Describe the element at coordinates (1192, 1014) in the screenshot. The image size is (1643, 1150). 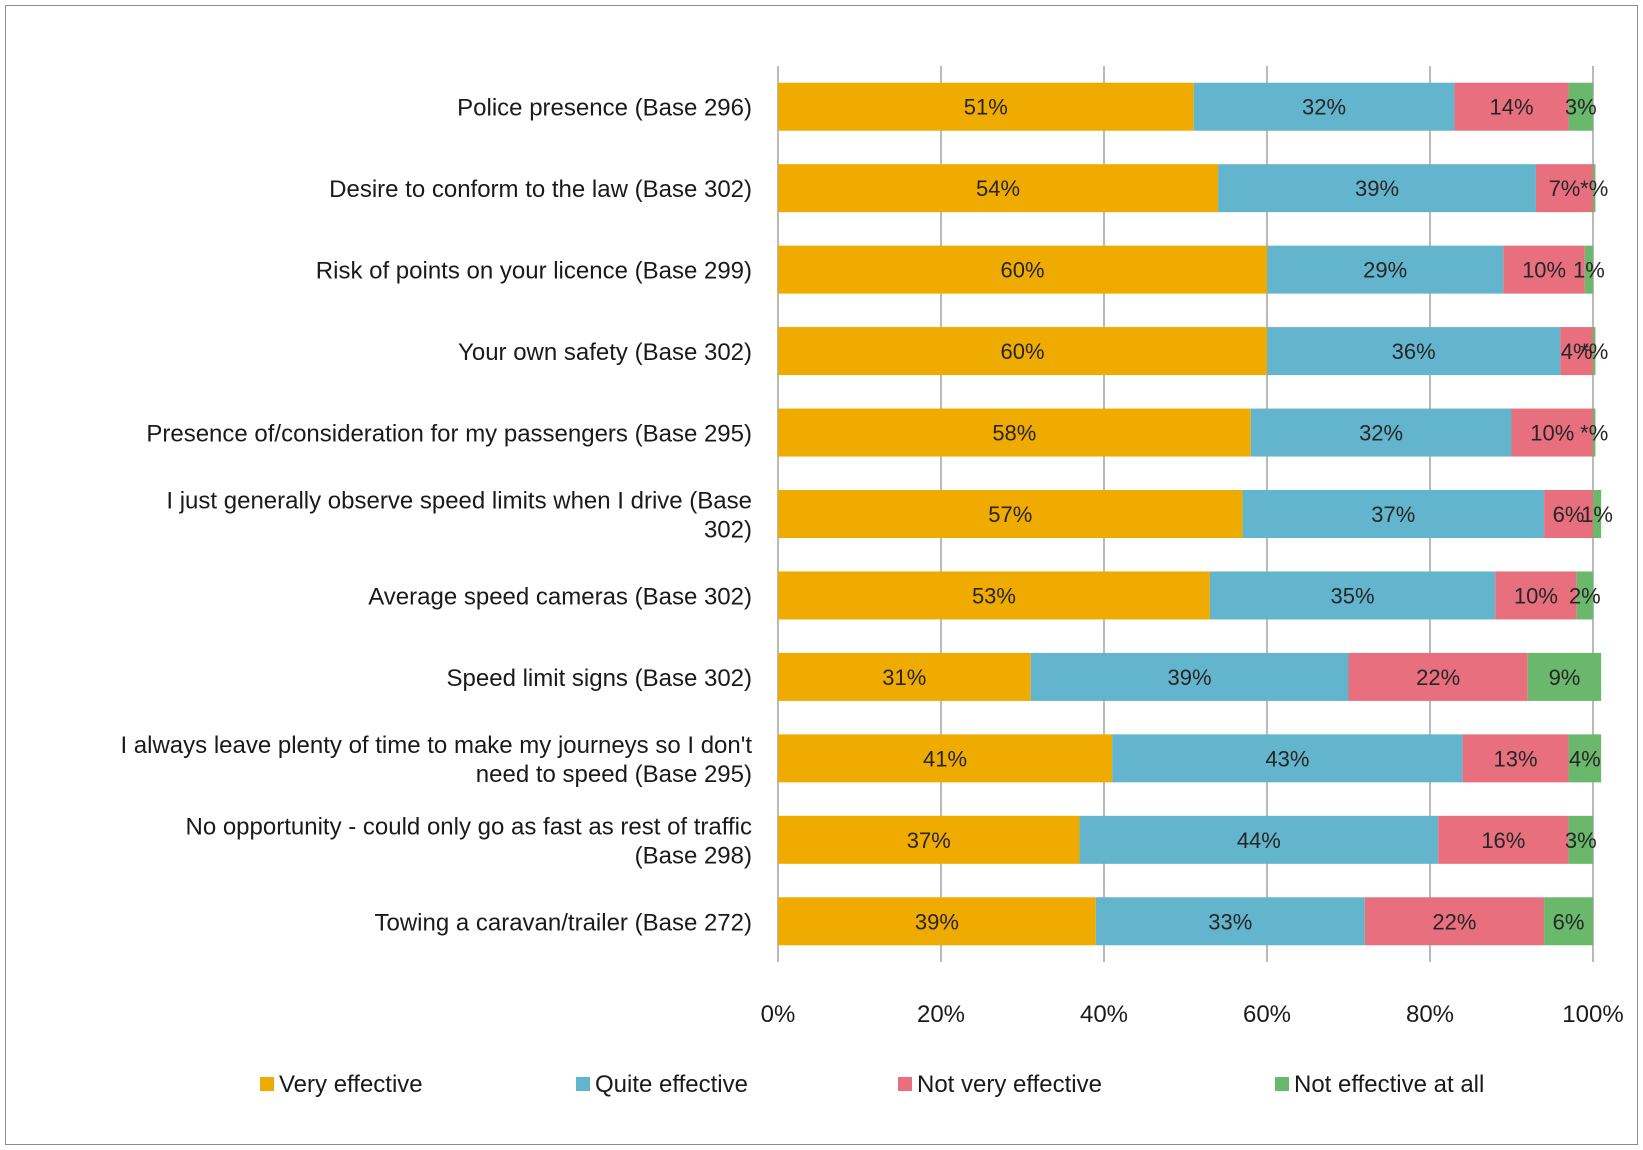
I see `x-axis-tick-labels: 0% 20% 40% 60% 80% 100%` at that location.